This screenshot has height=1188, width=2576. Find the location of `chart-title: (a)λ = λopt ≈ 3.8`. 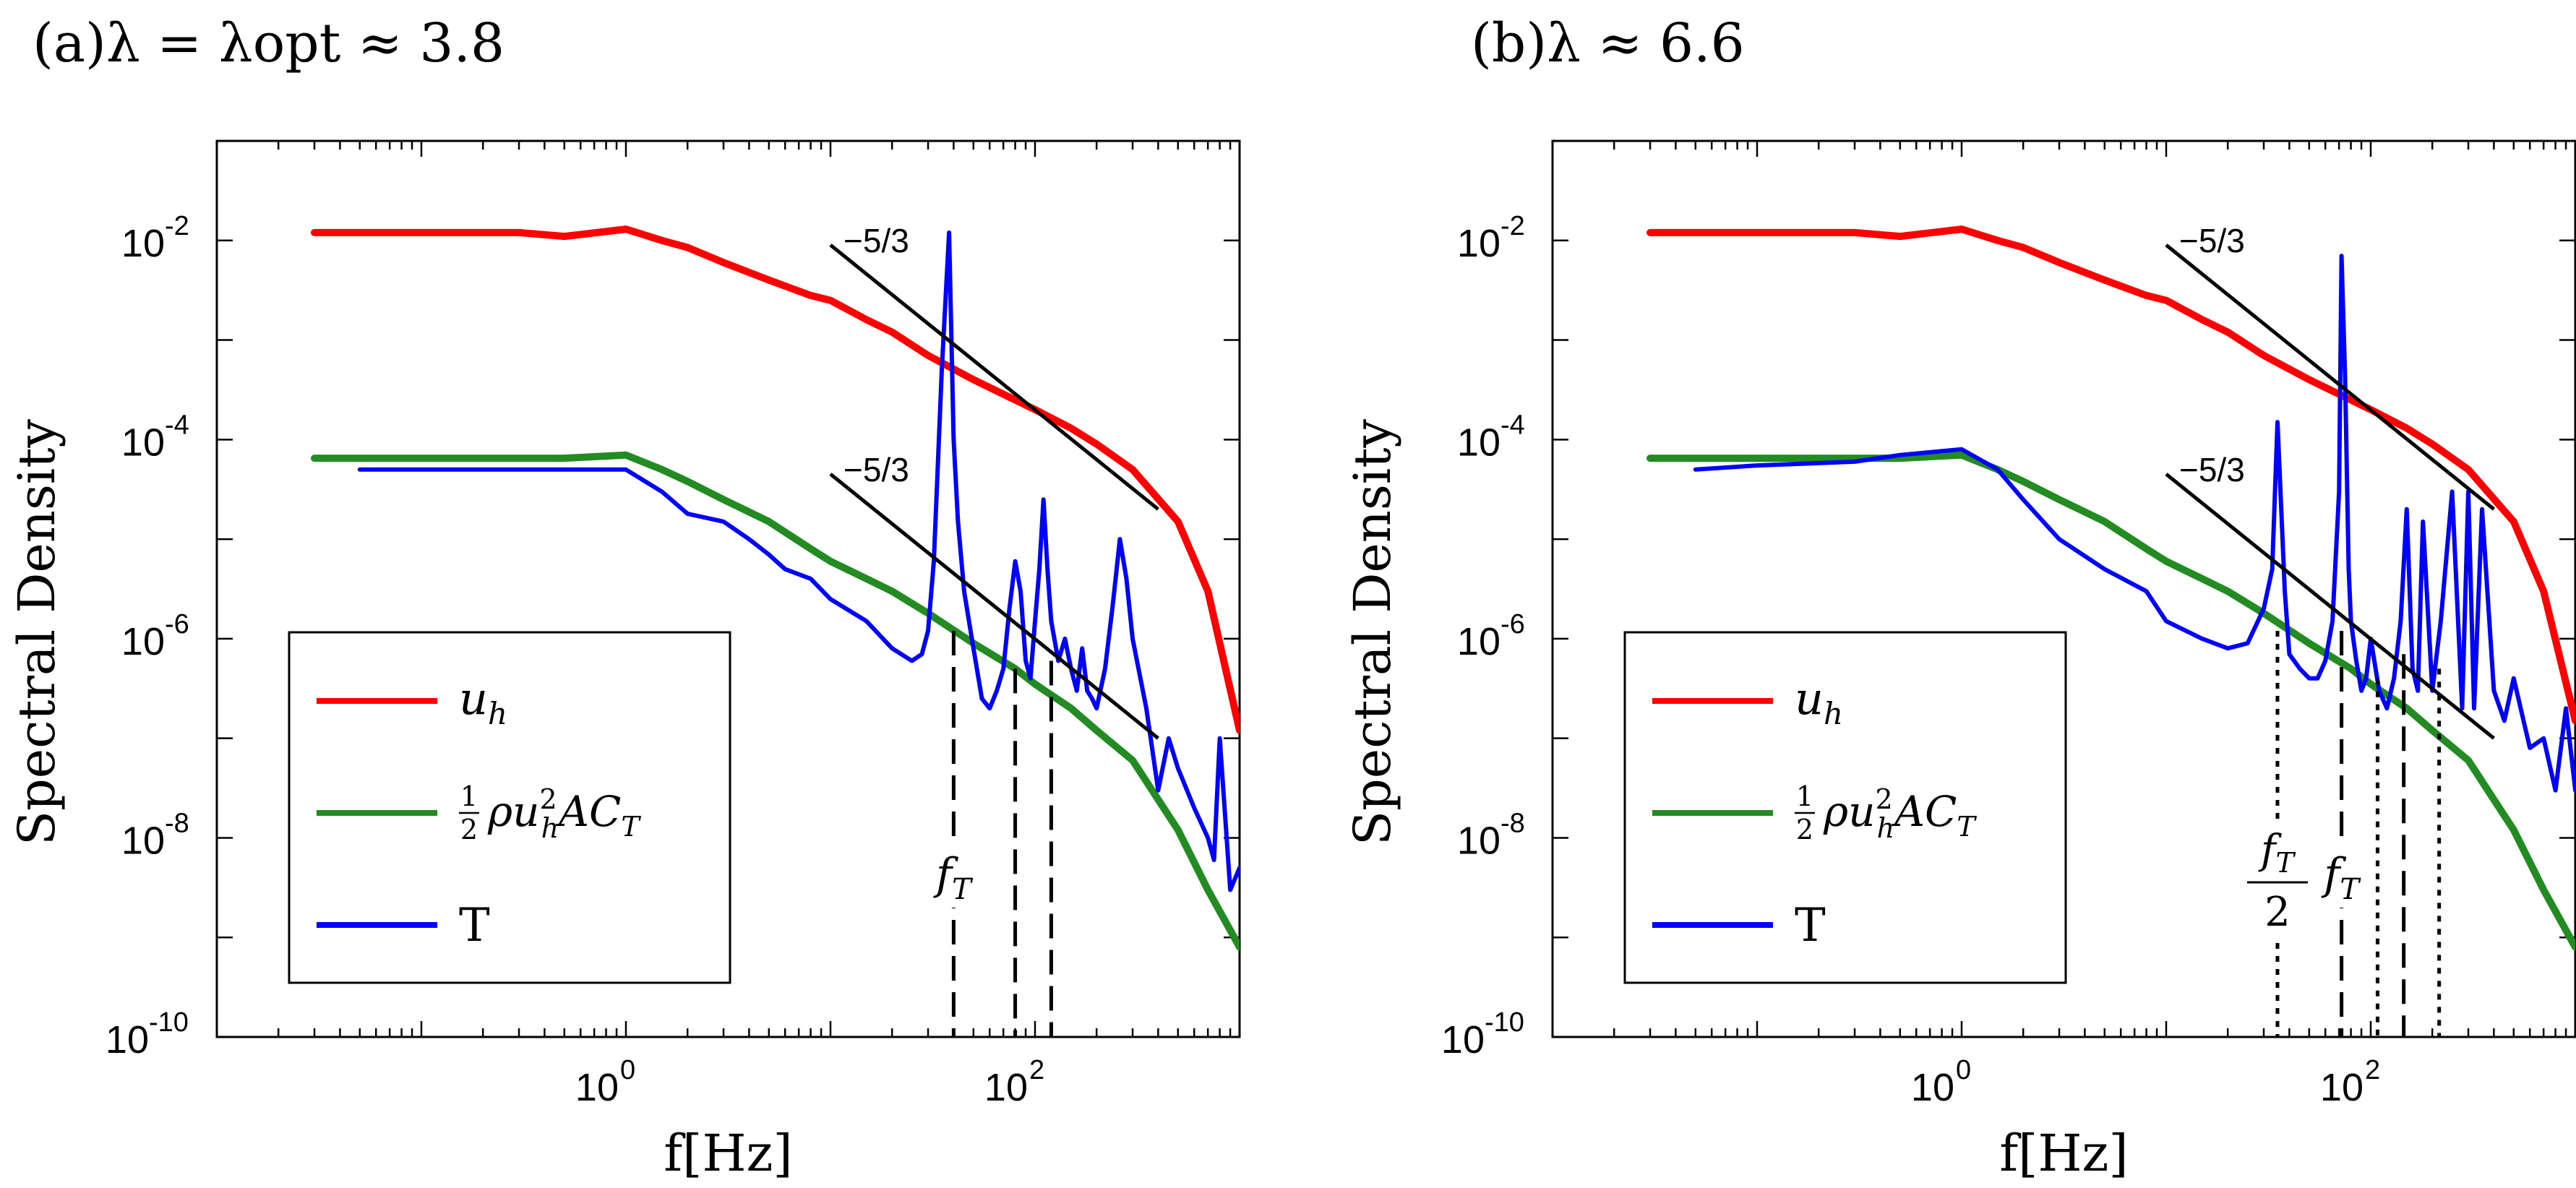

chart-title: (a)λ = λopt ≈ 3.8 is located at coordinates (269, 43).